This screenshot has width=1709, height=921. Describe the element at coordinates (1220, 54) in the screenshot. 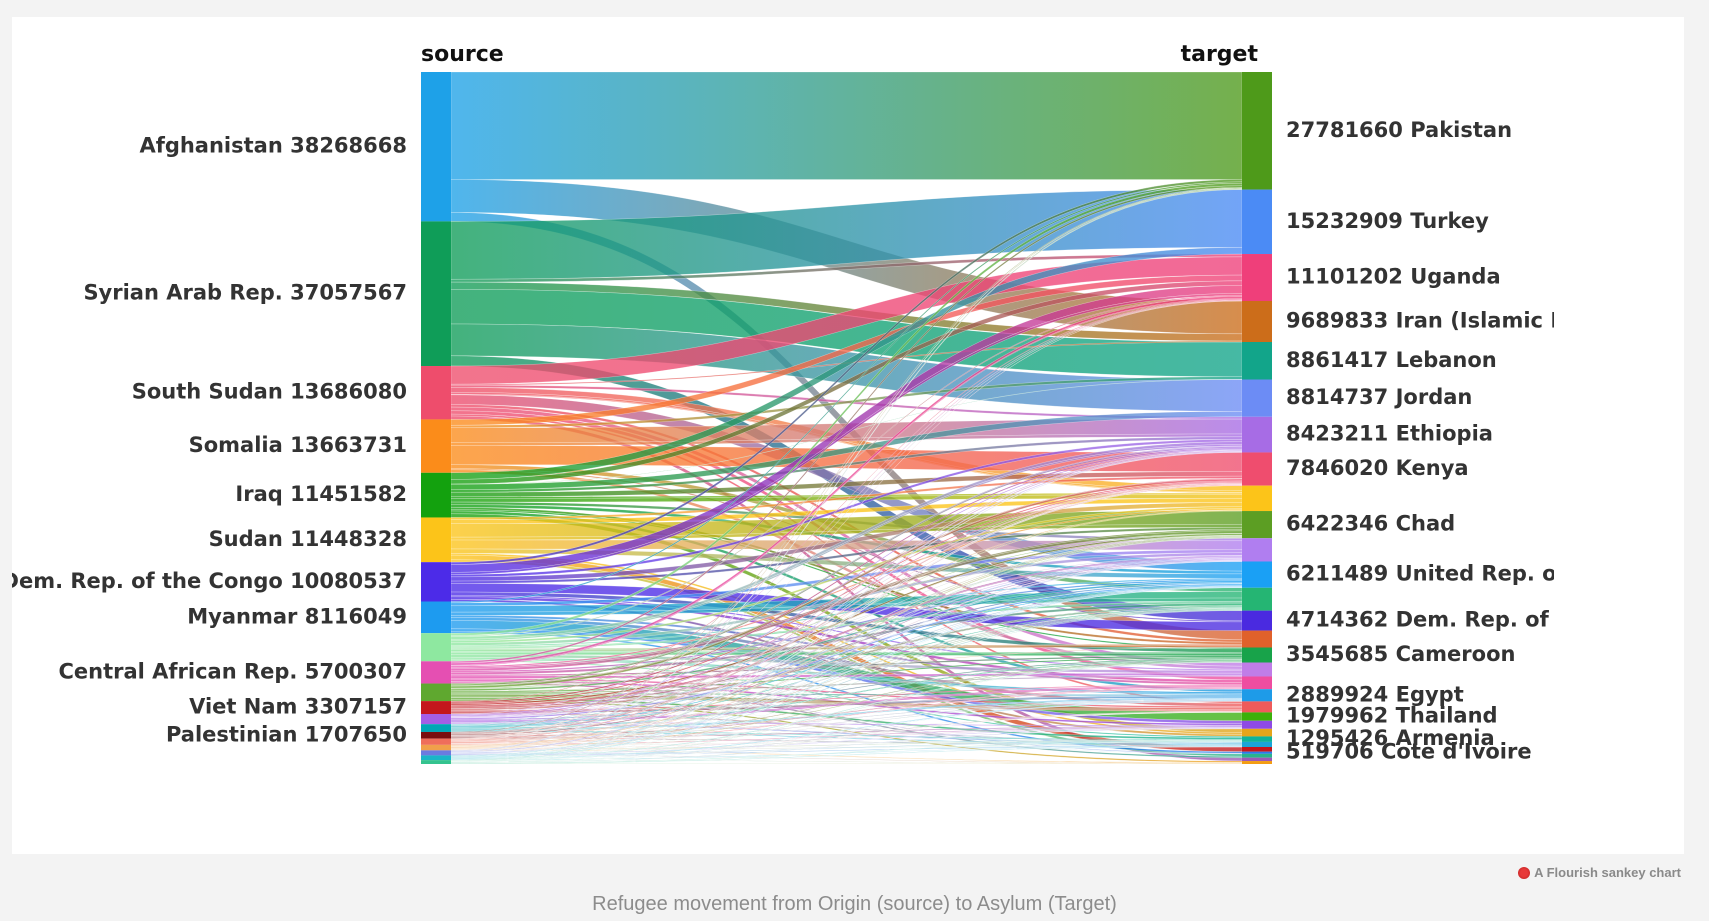

I see `target-header: target` at that location.